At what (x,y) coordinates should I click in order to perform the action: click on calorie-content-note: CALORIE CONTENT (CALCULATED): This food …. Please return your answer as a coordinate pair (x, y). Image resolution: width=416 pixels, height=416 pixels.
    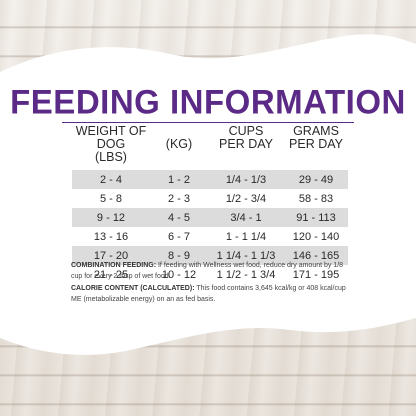
    Looking at the image, I should click on (212, 294).